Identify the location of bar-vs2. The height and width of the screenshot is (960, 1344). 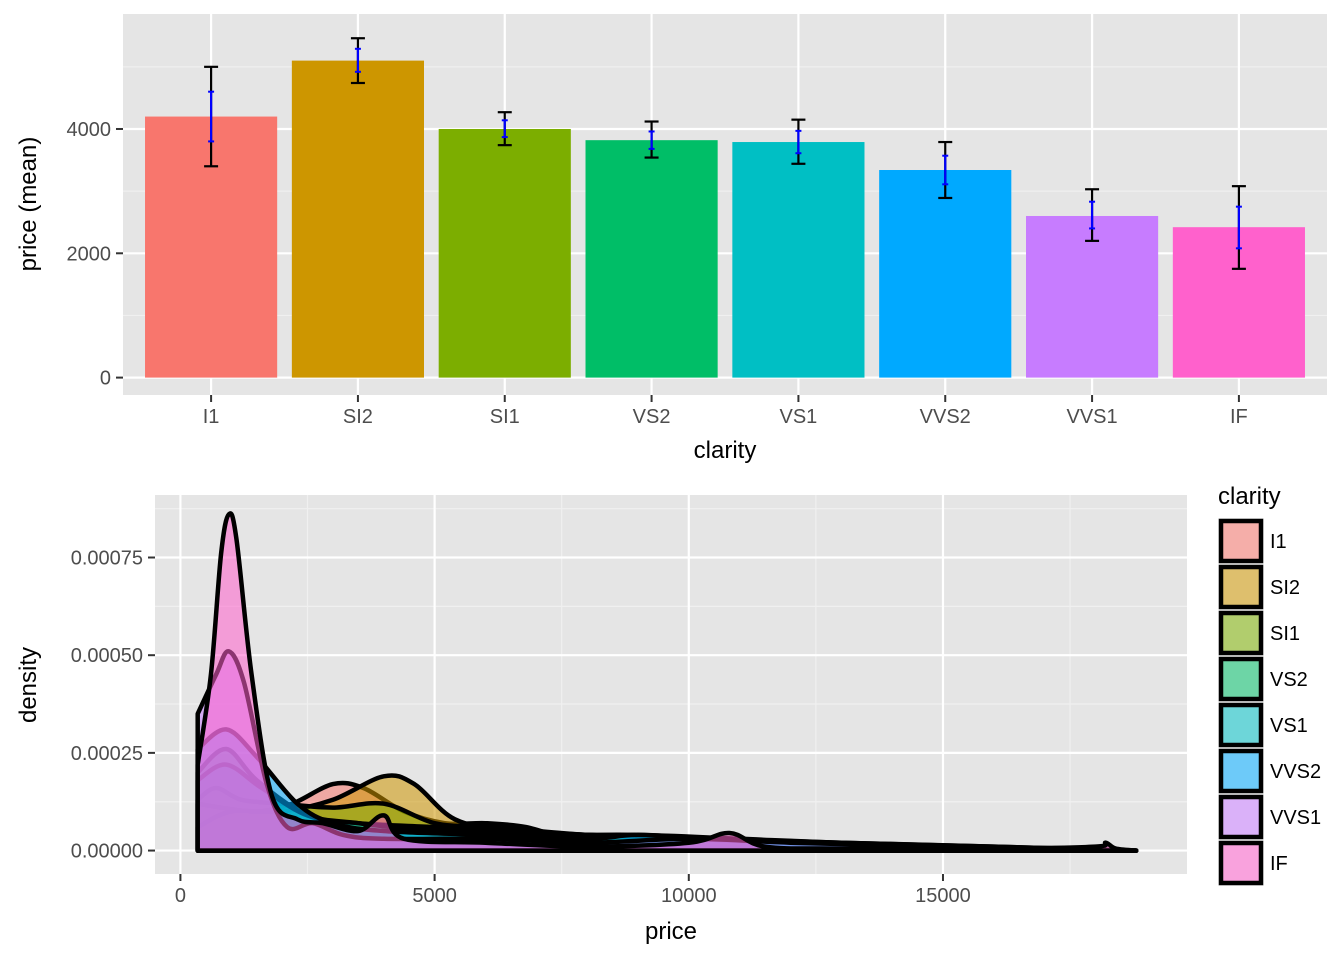
(651, 259).